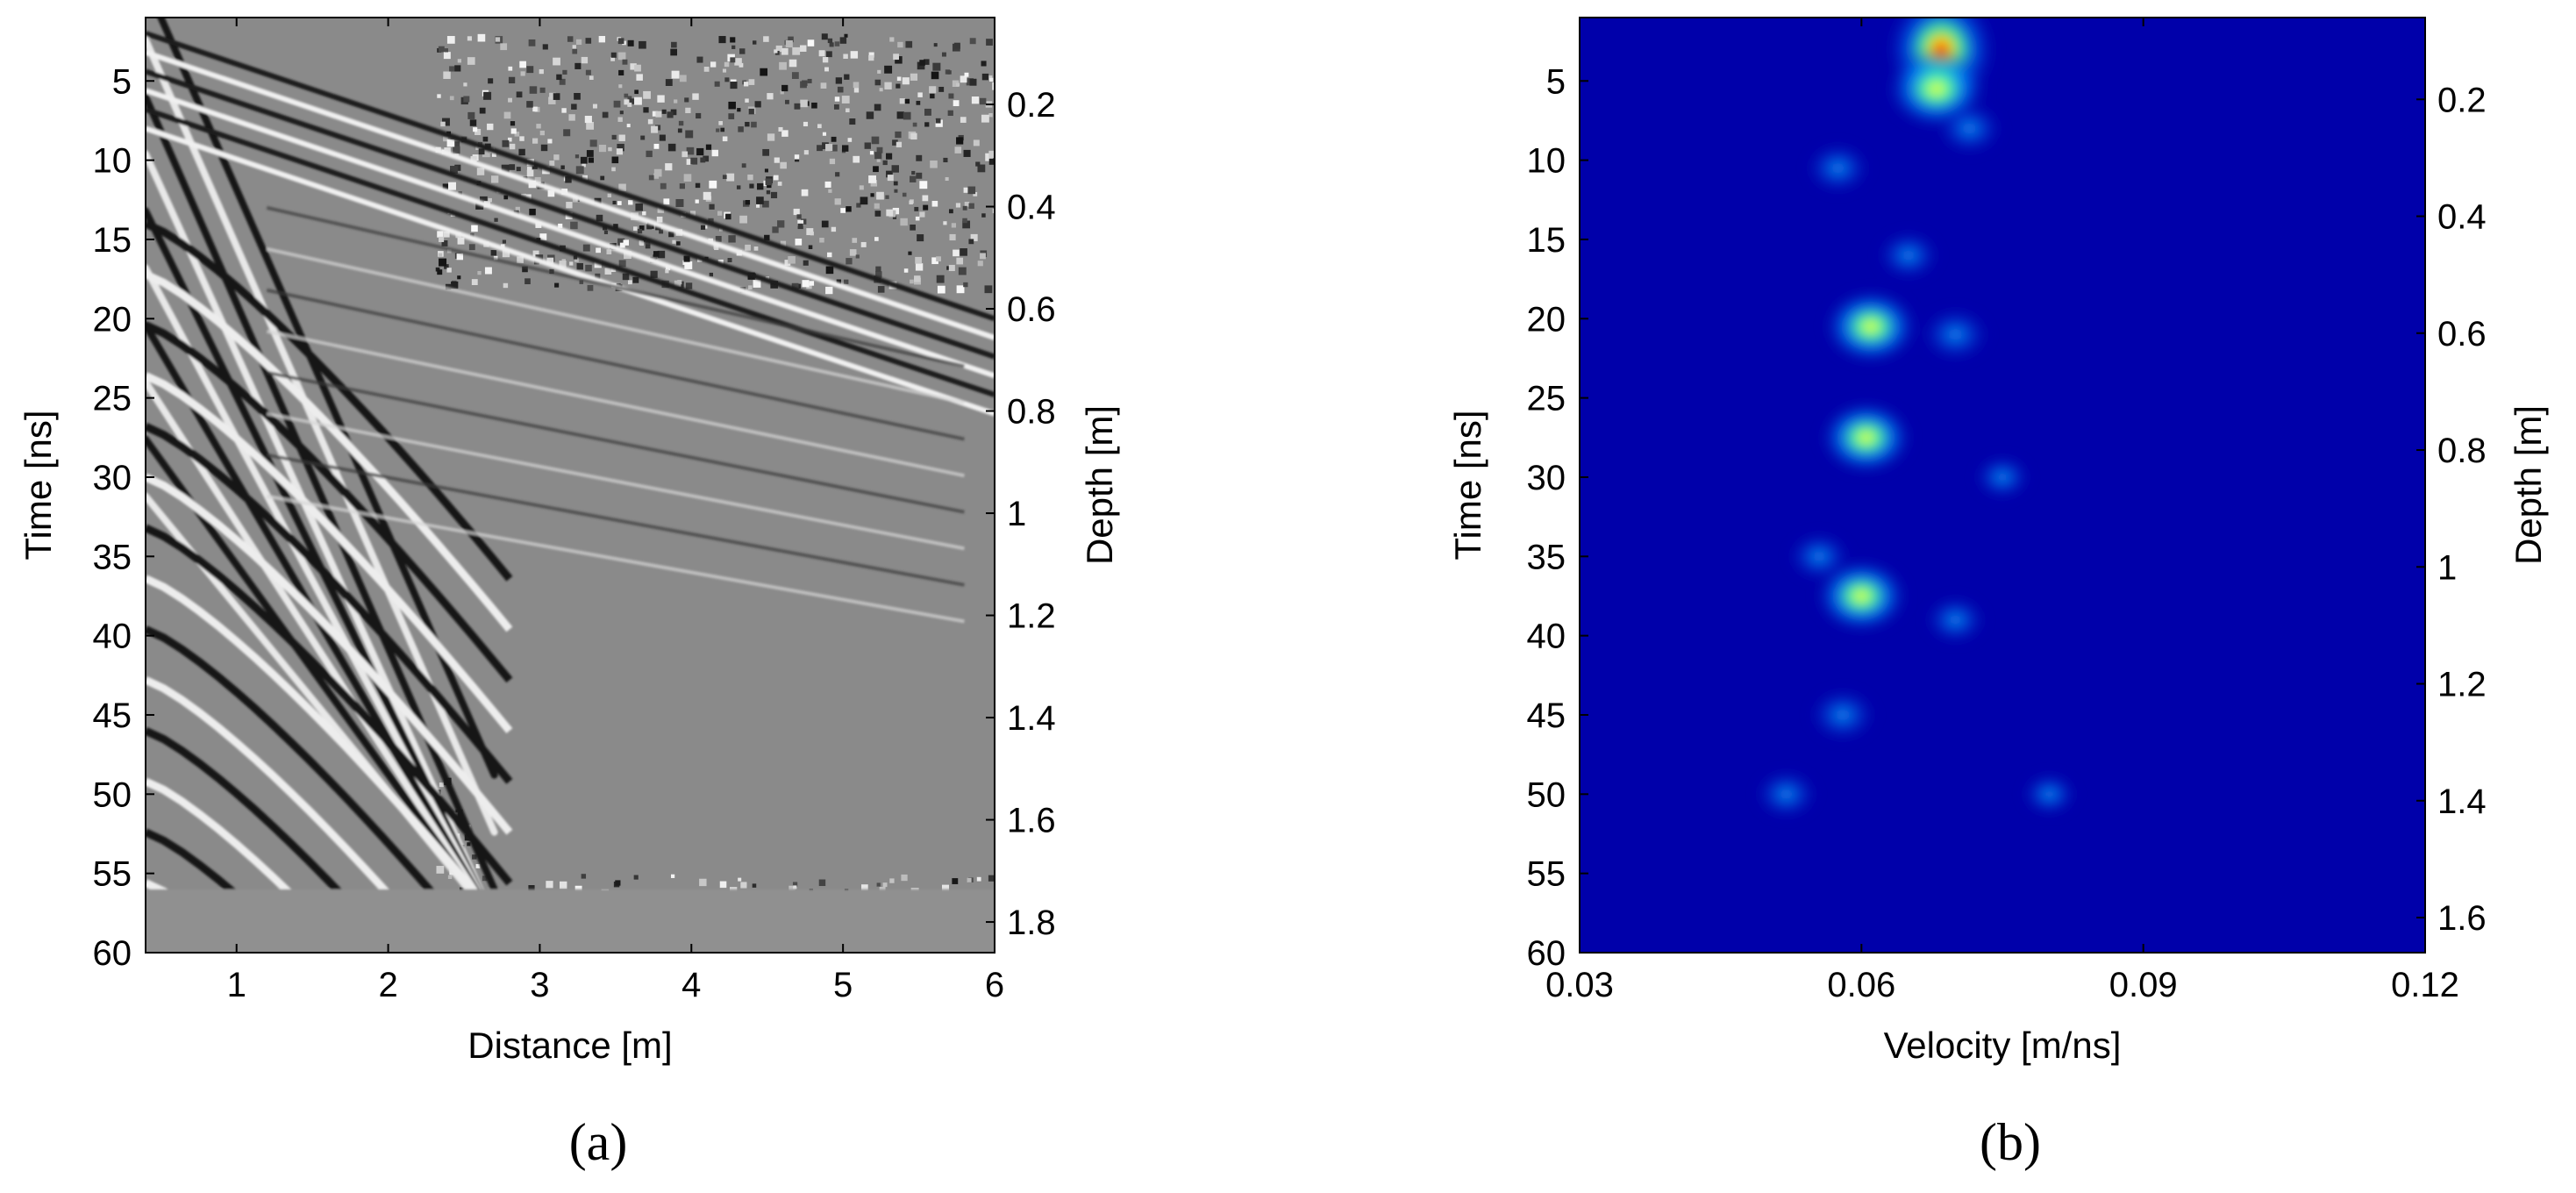 The width and height of the screenshot is (2576, 1193). What do you see at coordinates (2447, 567) in the screenshot?
I see `y2-tick-label: 1` at bounding box center [2447, 567].